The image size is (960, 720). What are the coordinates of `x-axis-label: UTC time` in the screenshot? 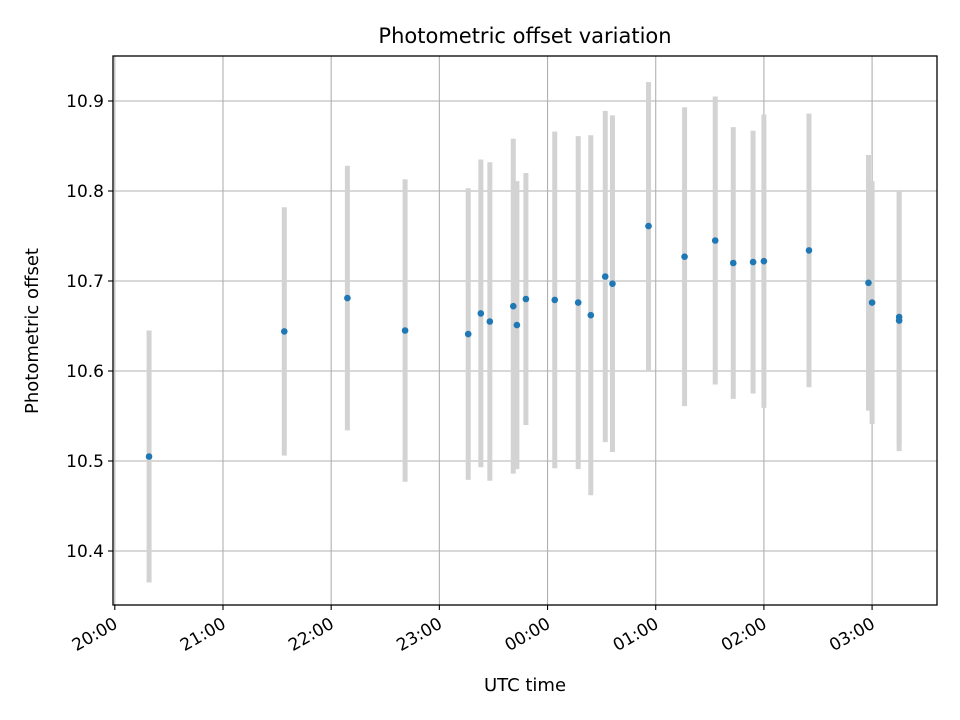 It's located at (525, 685).